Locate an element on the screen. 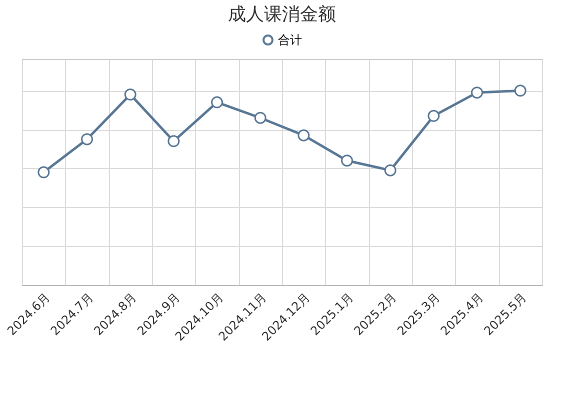 The image size is (576, 394). legend-label: 合计 is located at coordinates (290, 40).